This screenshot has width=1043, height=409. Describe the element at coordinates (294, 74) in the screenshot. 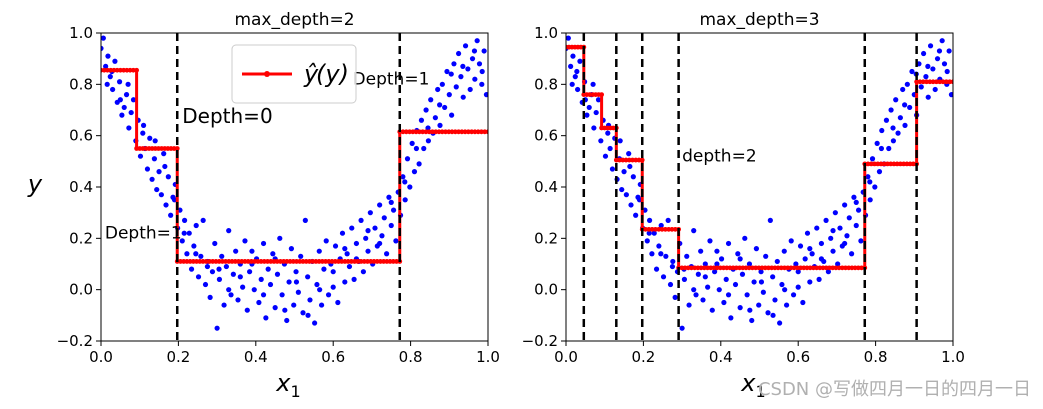

I see `legend-box` at that location.